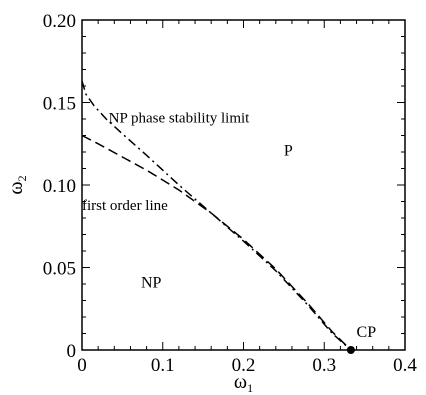  Describe the element at coordinates (125, 206) in the screenshot. I see `annotation-label: first order line` at that location.